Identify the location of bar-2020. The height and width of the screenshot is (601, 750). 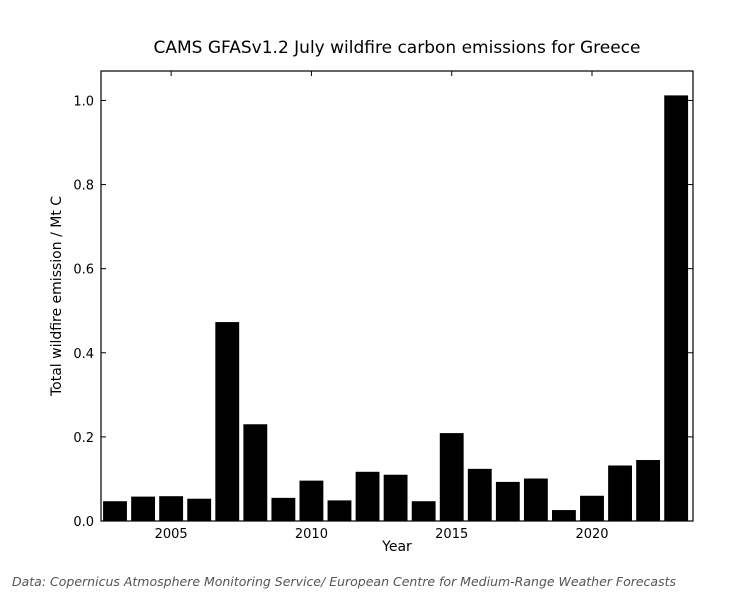
(592, 508).